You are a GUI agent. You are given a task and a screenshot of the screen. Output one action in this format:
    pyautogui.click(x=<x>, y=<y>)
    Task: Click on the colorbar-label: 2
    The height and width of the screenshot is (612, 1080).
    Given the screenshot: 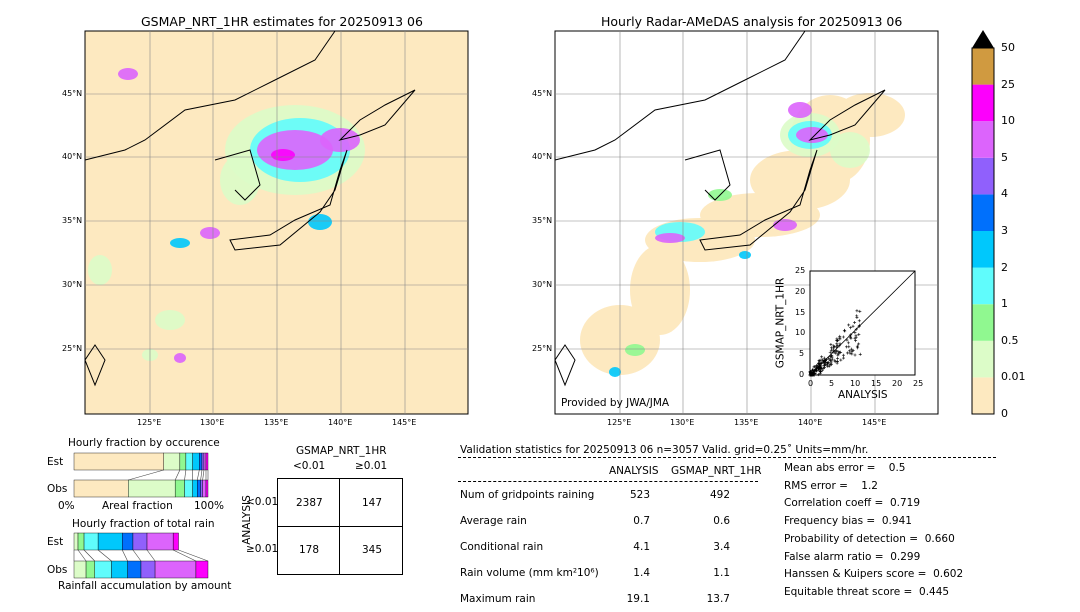 What is the action you would take?
    pyautogui.click(x=1004, y=267)
    